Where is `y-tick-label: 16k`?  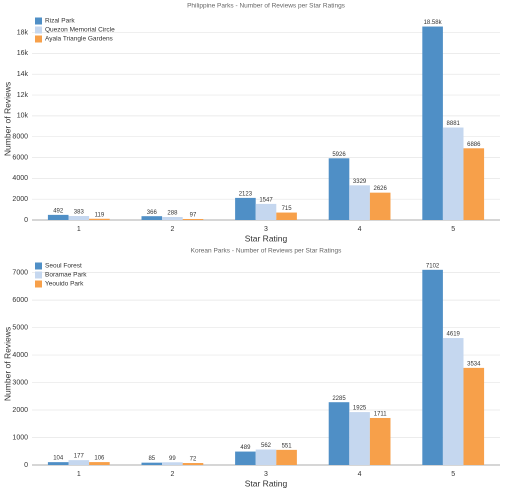 y-tick-label: 16k is located at coordinates (23, 53).